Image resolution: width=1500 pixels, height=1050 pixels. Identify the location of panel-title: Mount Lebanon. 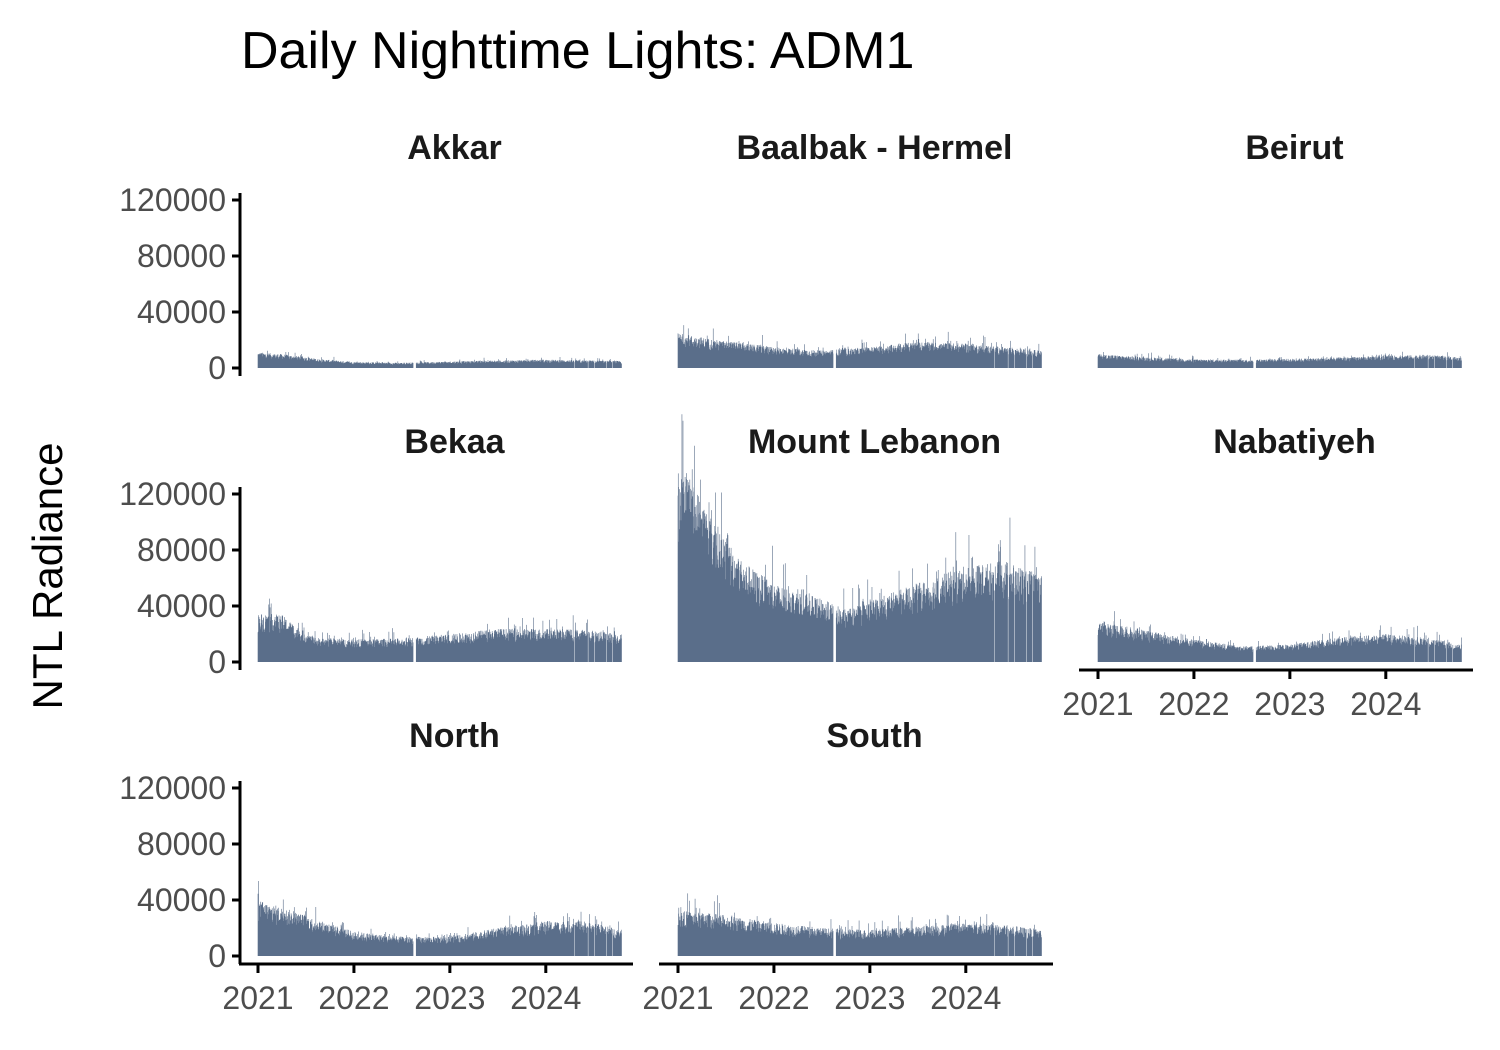
(874, 442).